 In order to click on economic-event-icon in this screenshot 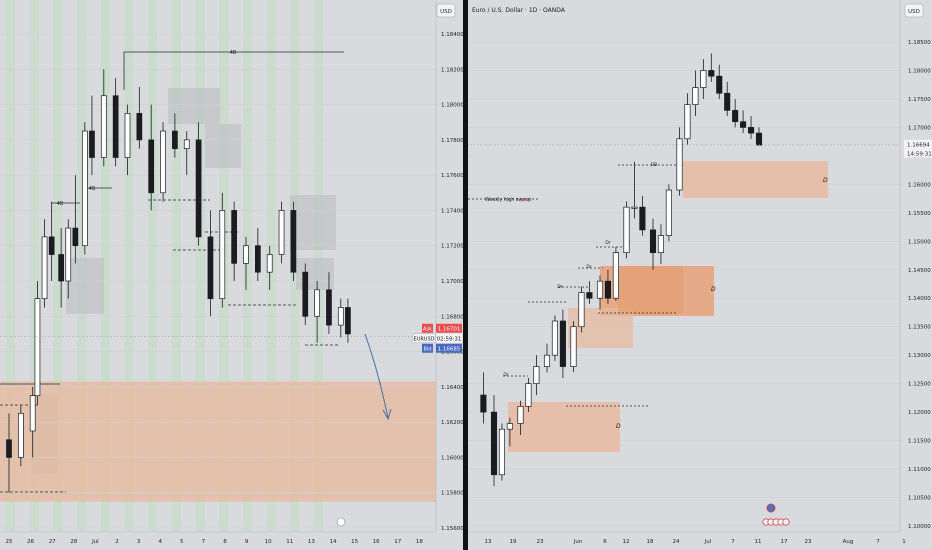, I will do `click(786, 522)`.